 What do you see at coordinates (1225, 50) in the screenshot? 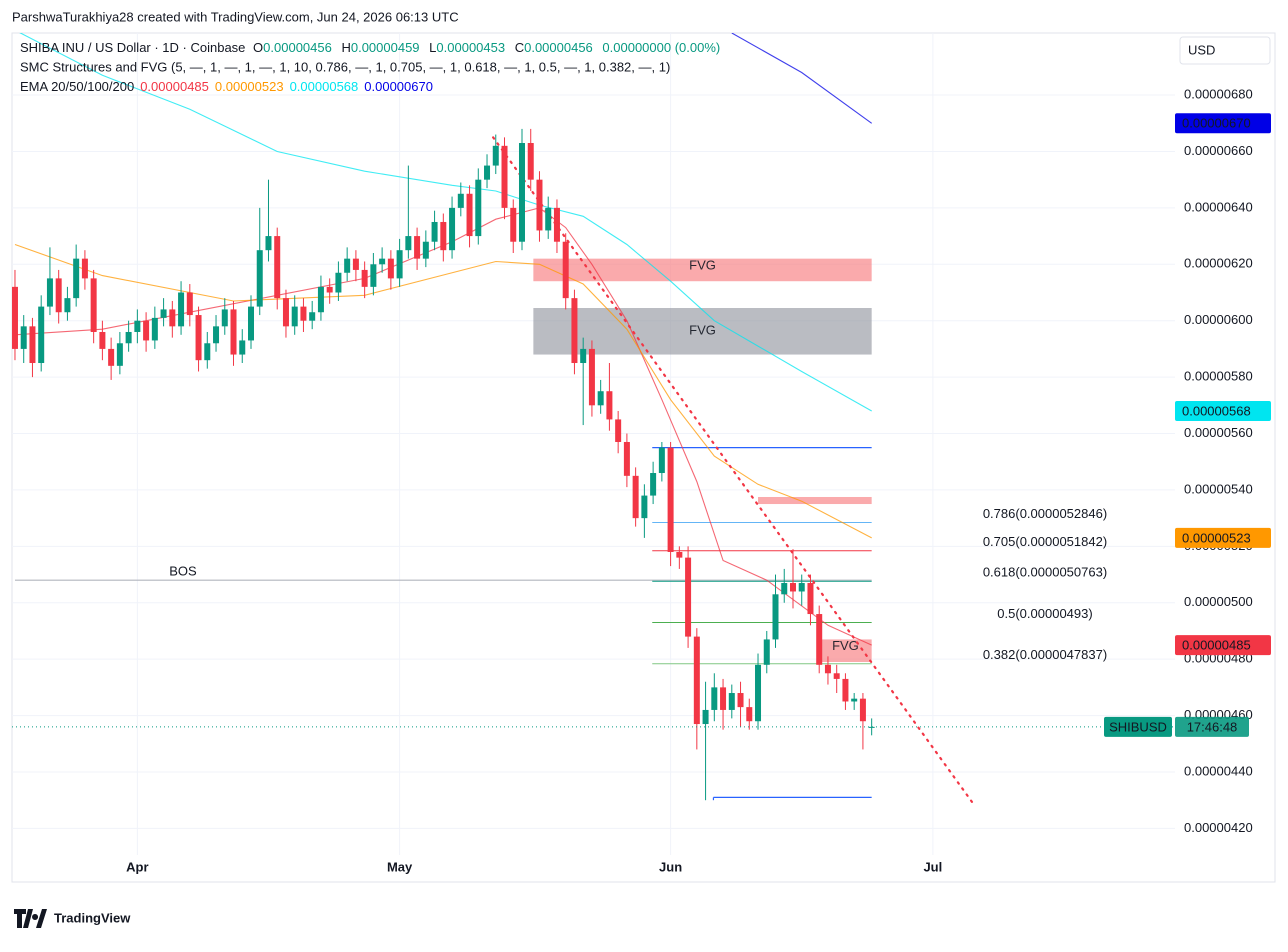
I see `currency-box` at bounding box center [1225, 50].